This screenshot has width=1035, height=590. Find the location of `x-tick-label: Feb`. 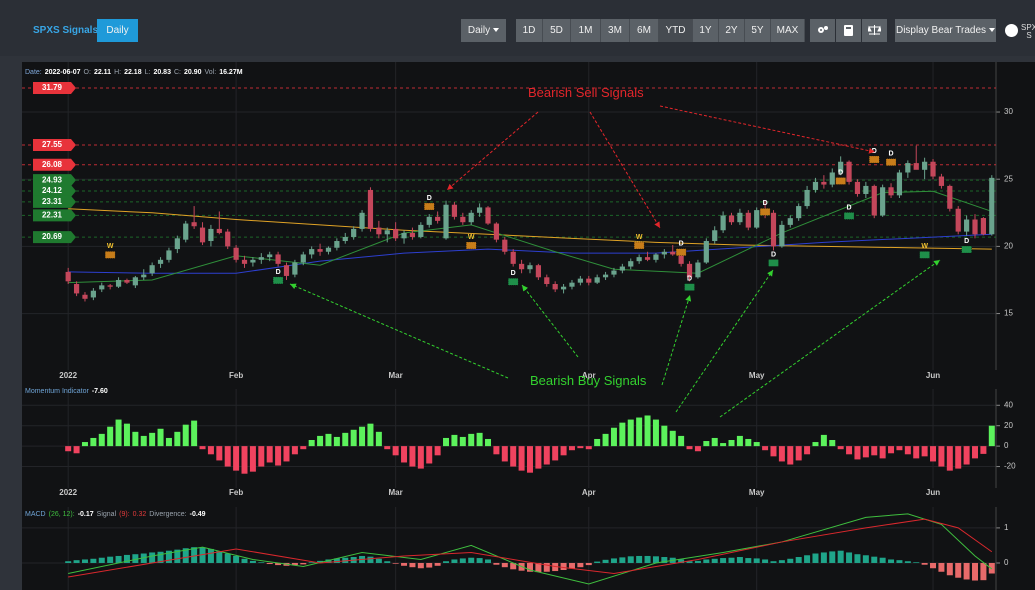

x-tick-label: Feb is located at coordinates (236, 375).